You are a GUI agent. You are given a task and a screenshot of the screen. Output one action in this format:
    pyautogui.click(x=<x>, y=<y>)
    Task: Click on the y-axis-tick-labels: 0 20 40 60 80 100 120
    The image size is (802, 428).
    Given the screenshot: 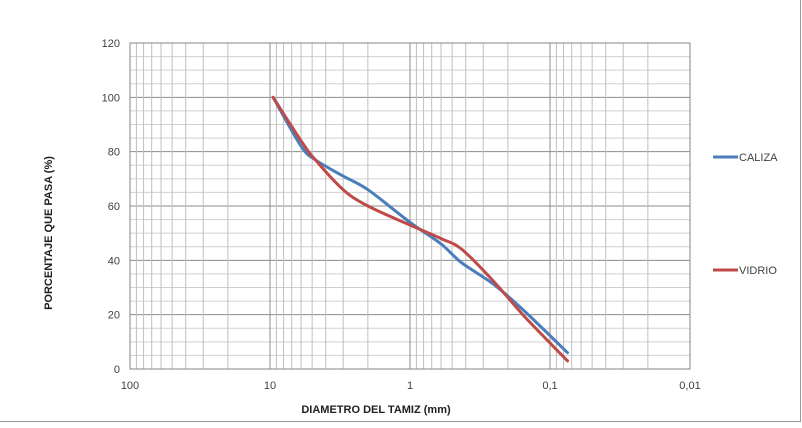 What is the action you would take?
    pyautogui.click(x=111, y=207)
    